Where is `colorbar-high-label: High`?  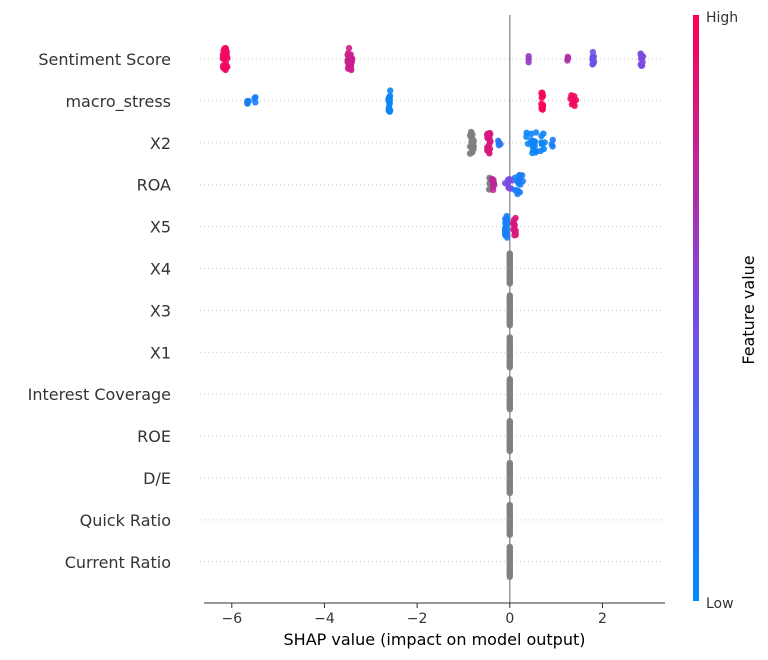
colorbar-high-label: High is located at coordinates (722, 18).